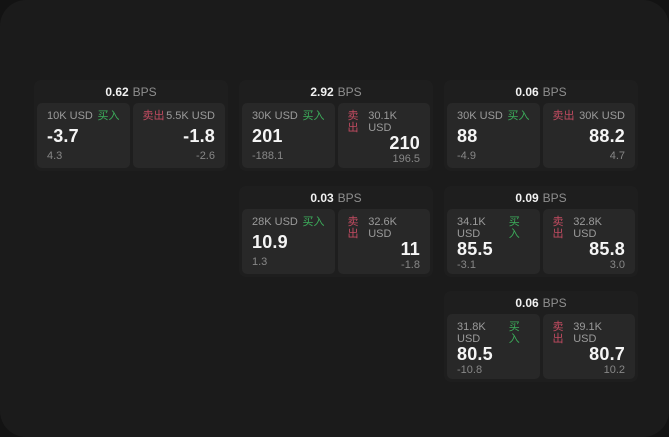  What do you see at coordinates (471, 333) in the screenshot?
I see `buy-amount: 31.8K USD` at bounding box center [471, 333].